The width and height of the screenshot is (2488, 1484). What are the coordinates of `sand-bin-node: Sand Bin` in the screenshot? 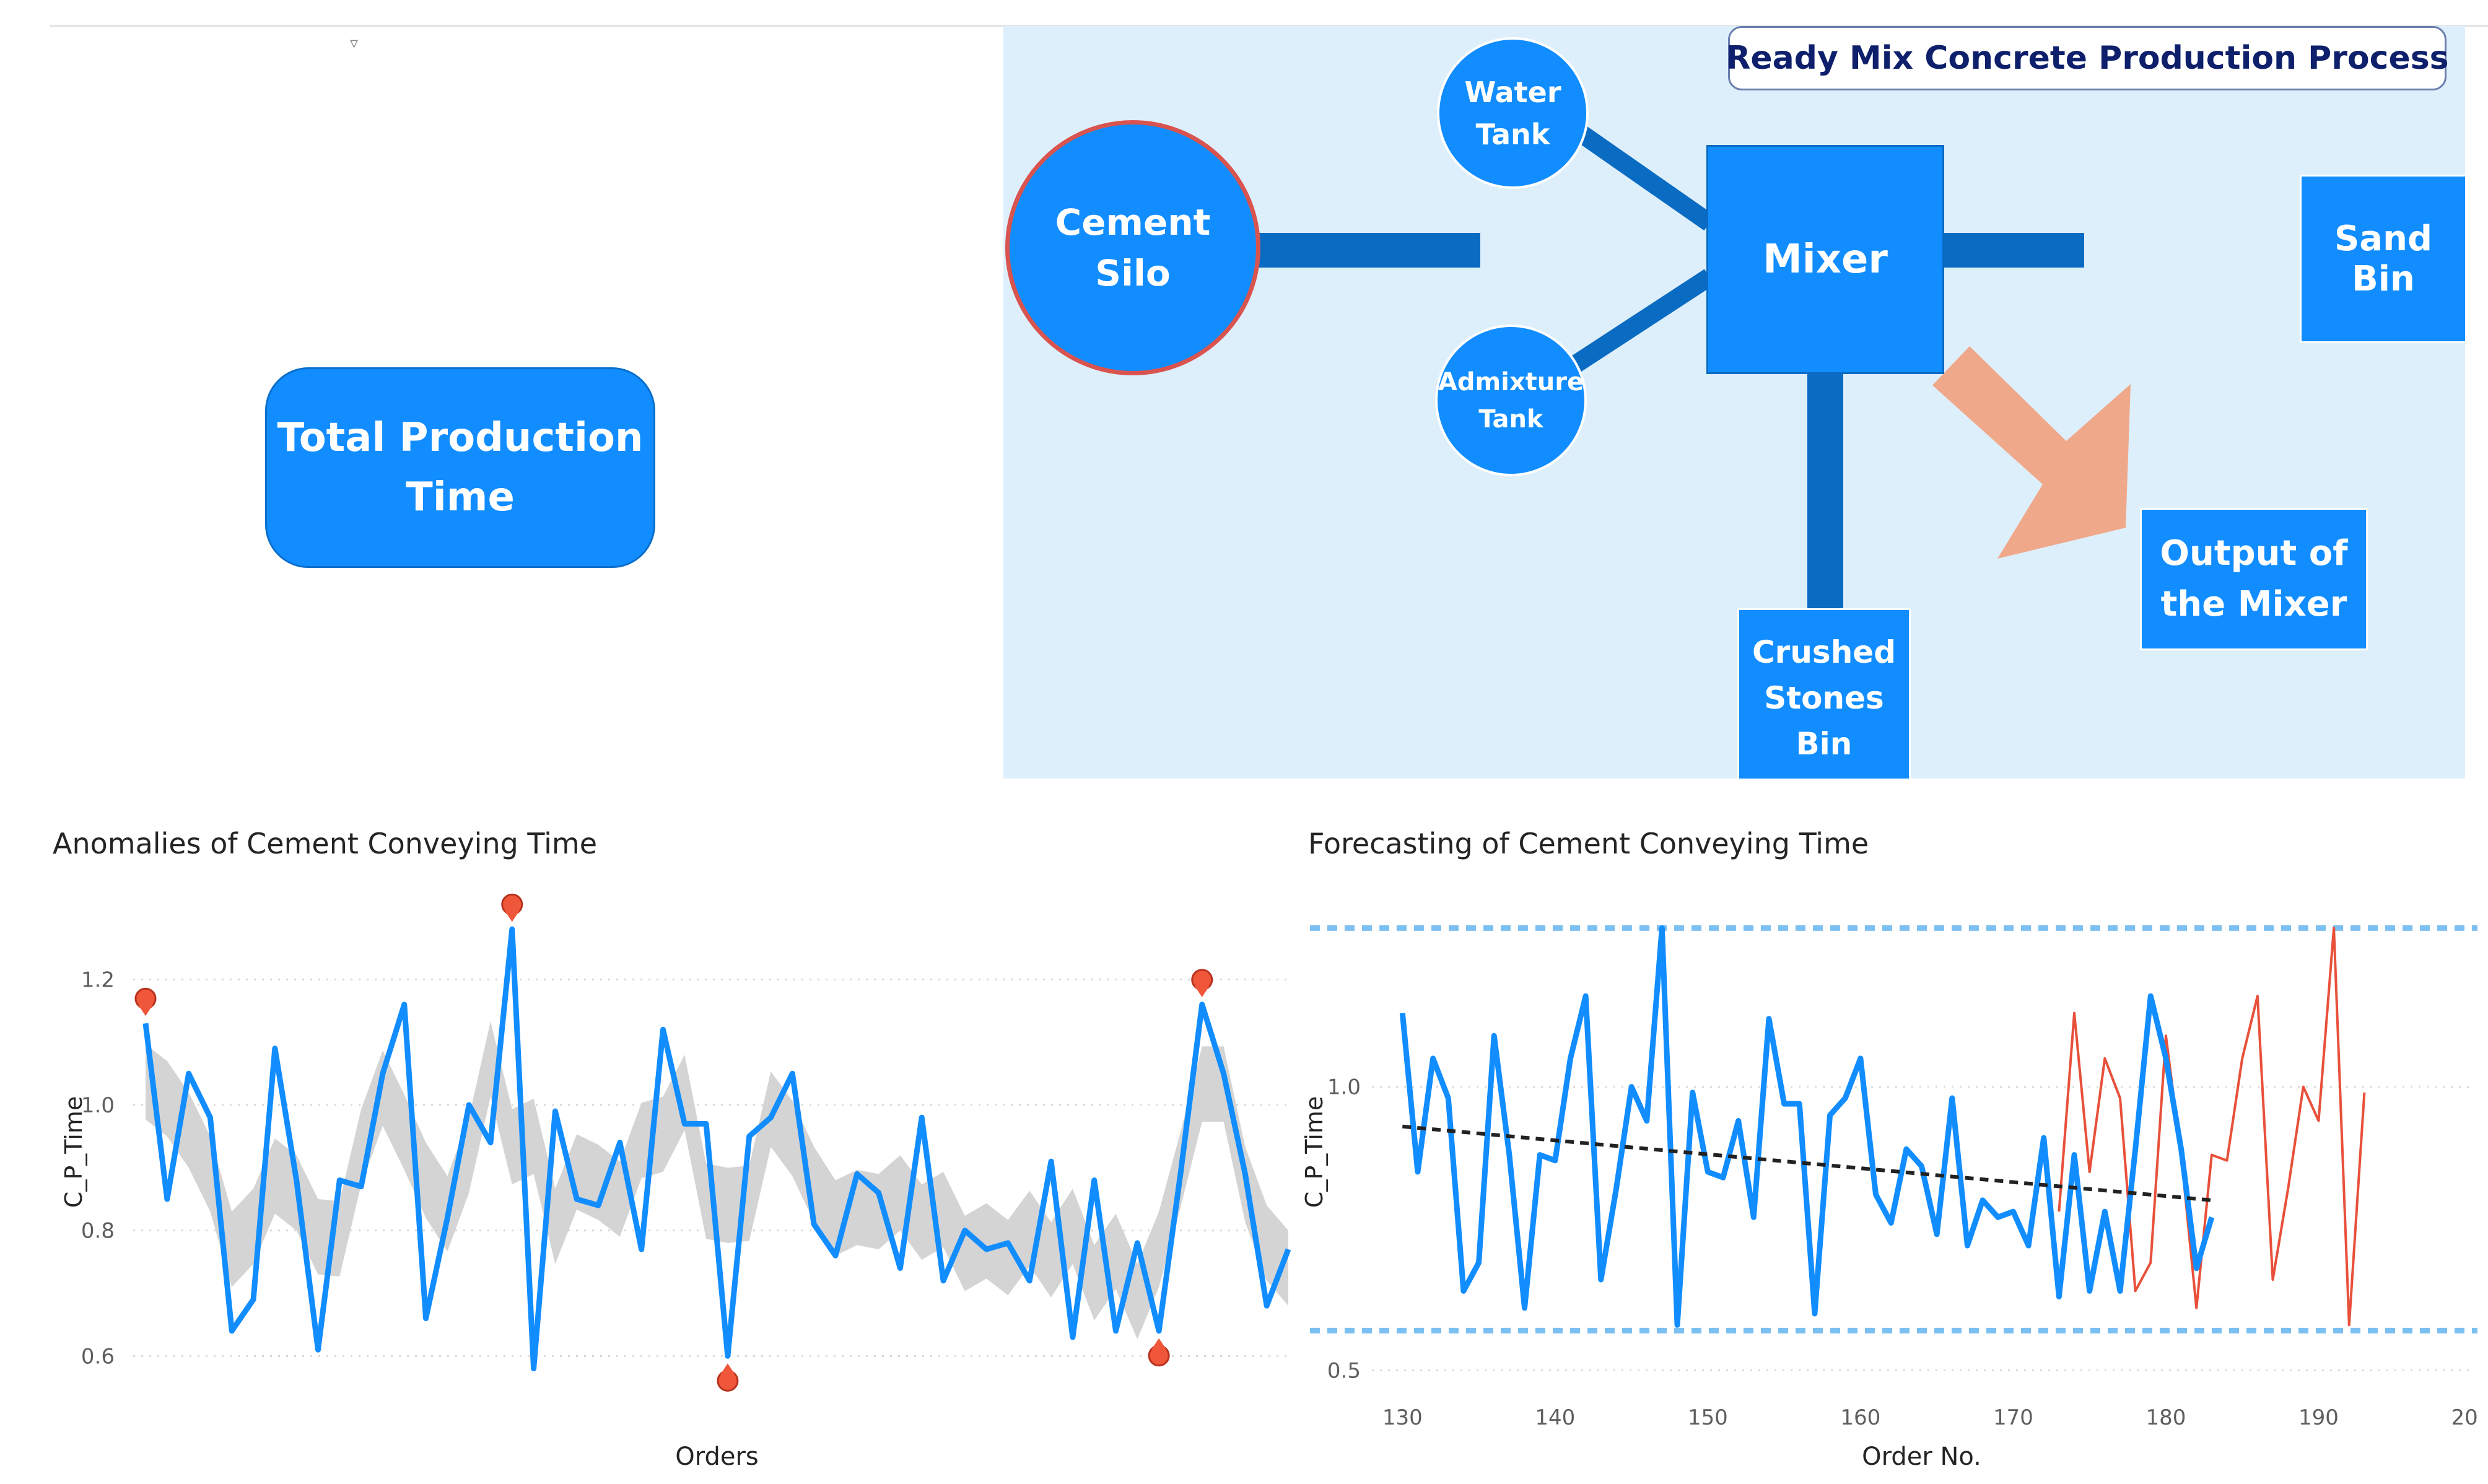 It's located at (2382, 259).